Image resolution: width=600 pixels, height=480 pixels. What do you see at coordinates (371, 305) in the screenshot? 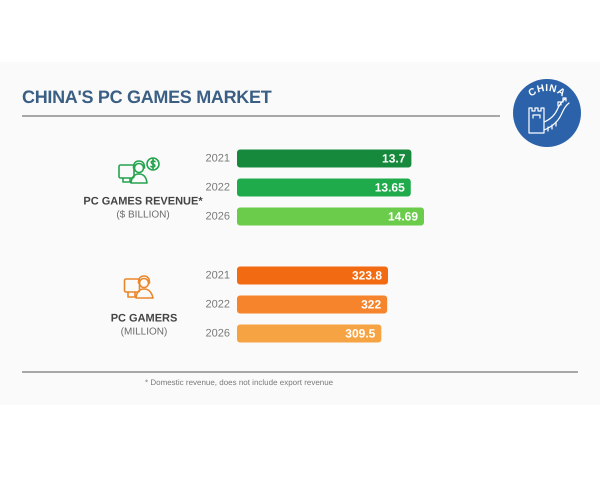
I see `data-label: 322` at bounding box center [371, 305].